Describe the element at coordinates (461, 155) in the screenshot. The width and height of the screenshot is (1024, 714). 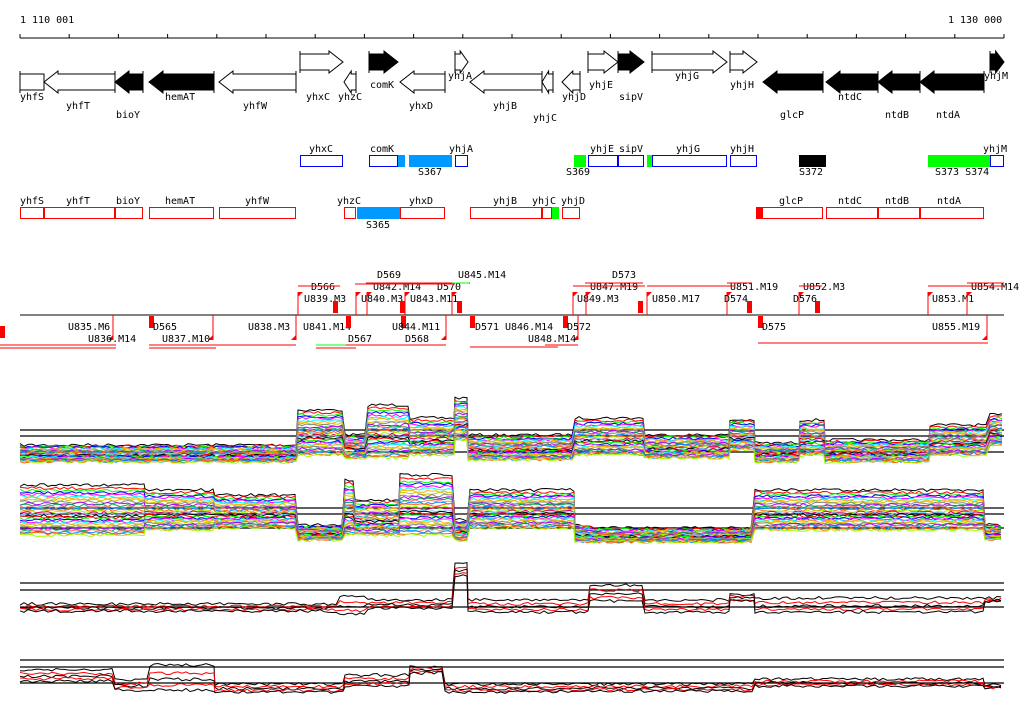
I see `feature-yhjA: yhjA` at that location.